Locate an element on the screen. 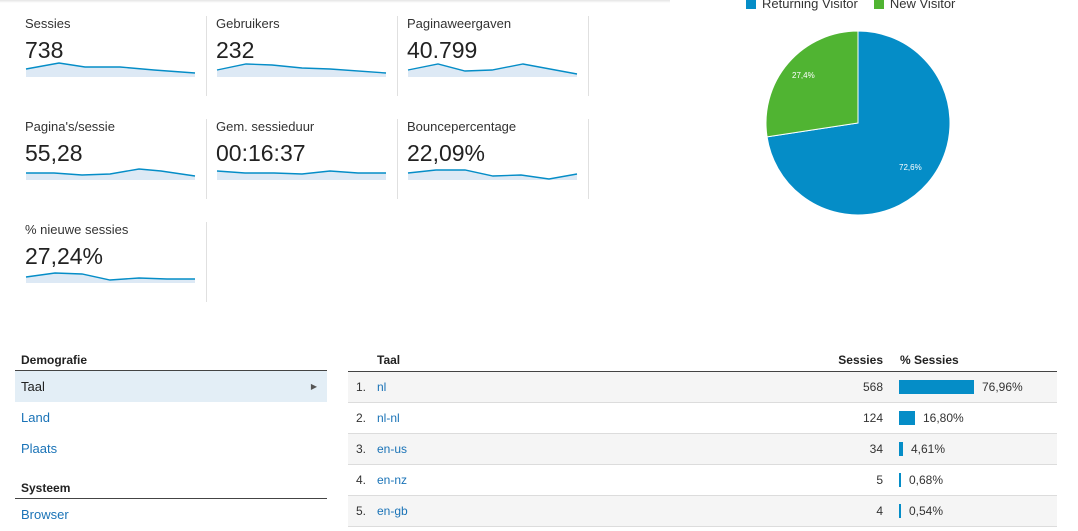  metric-label: Bouncepercentage is located at coordinates (462, 126).